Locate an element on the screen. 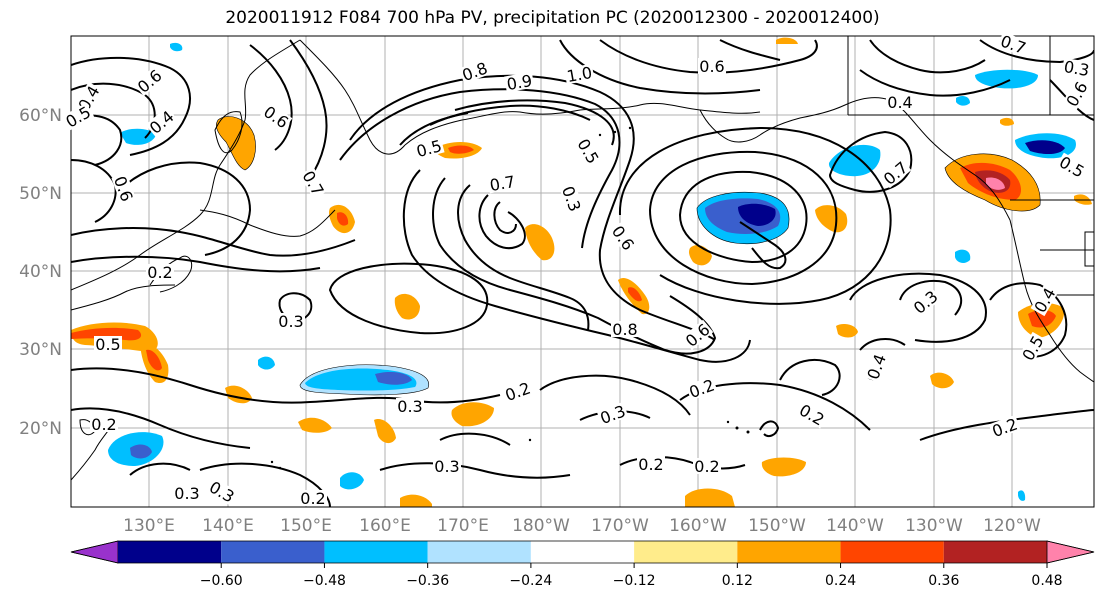 The image size is (1105, 601). contour-label: 0.7 is located at coordinates (502, 183).